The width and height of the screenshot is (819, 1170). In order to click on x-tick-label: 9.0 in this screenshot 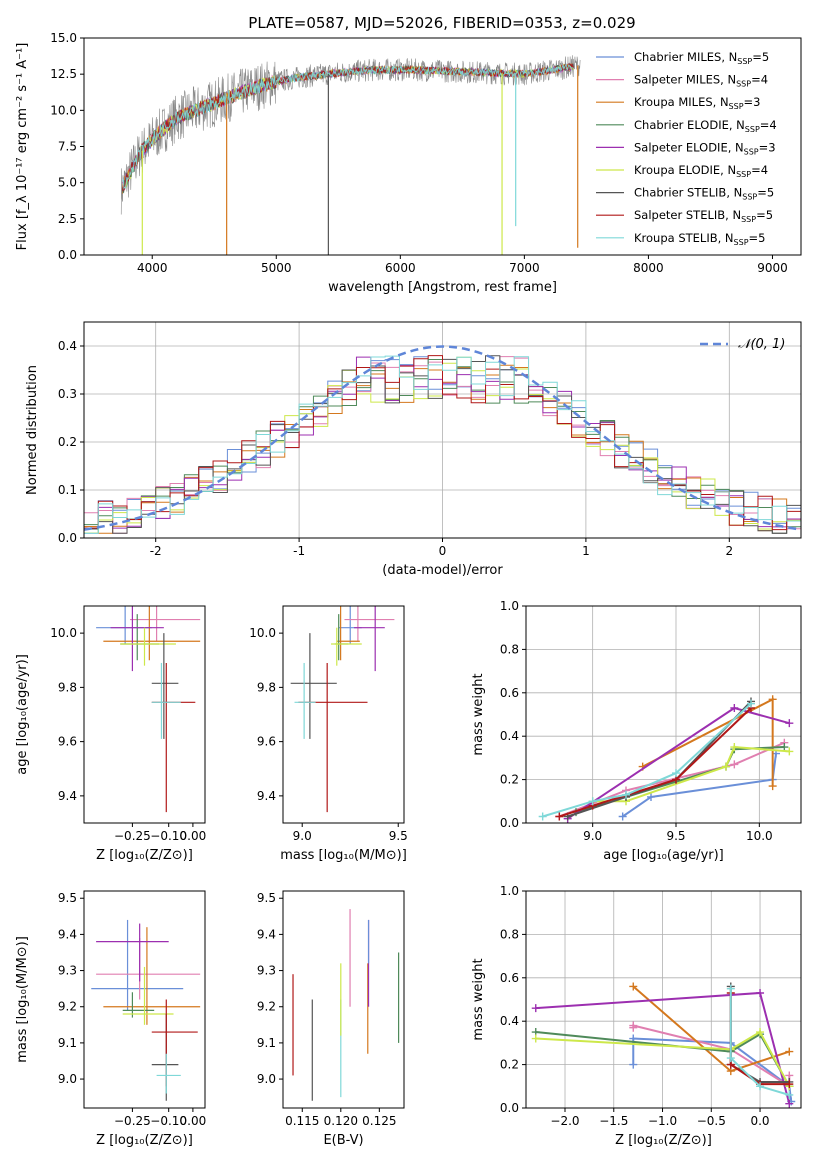, I will do `click(592, 836)`.